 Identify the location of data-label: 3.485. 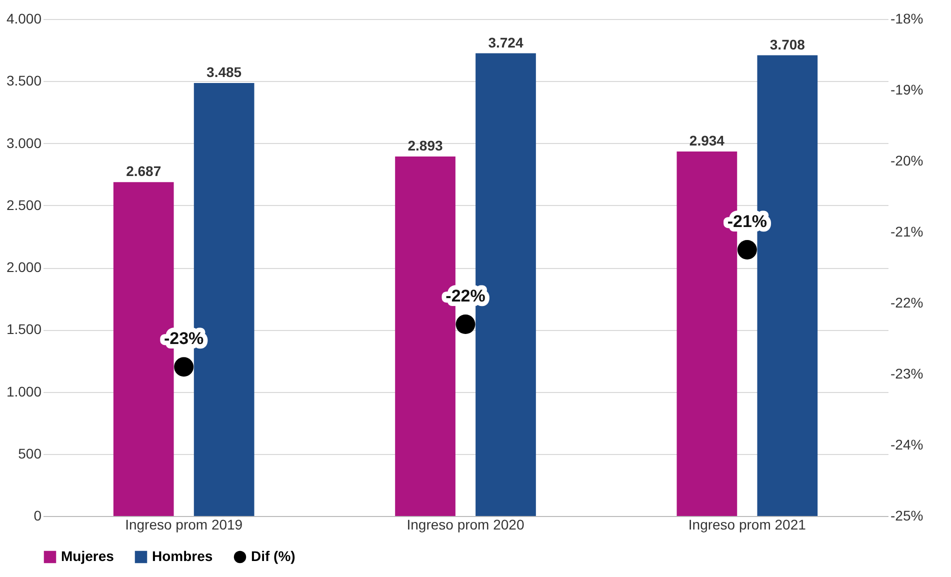
(224, 72).